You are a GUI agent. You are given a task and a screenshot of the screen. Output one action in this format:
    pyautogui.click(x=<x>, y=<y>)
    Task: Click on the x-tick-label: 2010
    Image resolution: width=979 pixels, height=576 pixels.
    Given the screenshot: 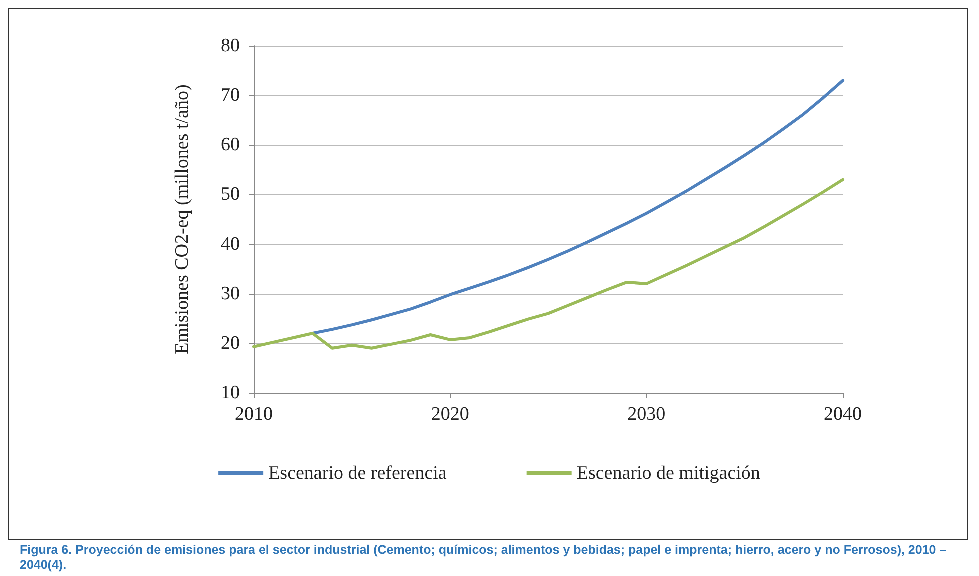 What is the action you would take?
    pyautogui.click(x=254, y=414)
    